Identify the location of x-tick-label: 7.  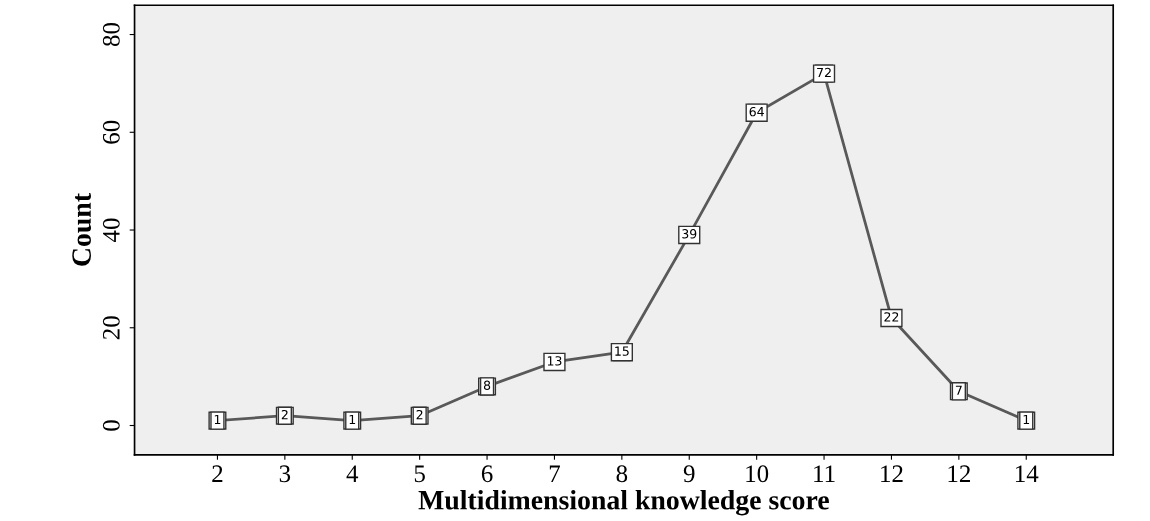
(554, 473).